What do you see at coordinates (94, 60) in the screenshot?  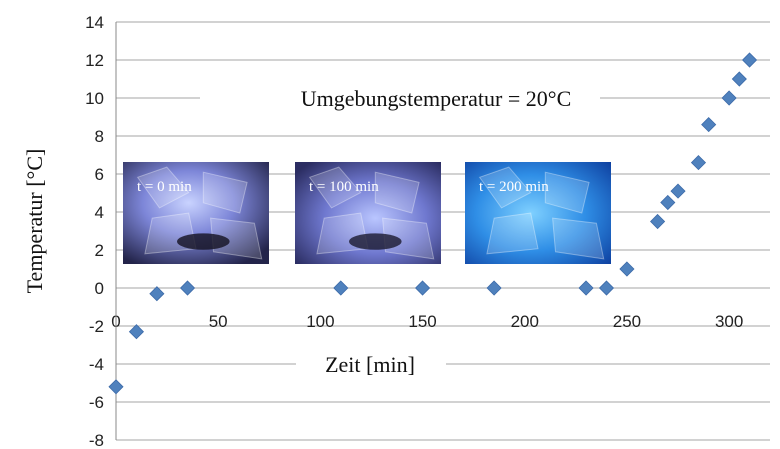 I see `y-tick-label: 12` at bounding box center [94, 60].